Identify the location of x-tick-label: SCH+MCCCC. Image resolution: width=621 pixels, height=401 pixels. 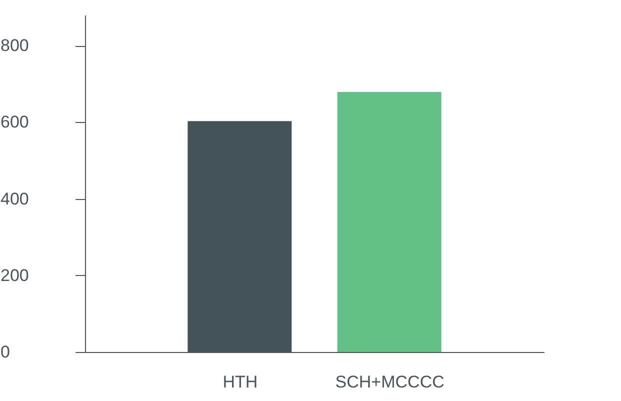
(389, 382).